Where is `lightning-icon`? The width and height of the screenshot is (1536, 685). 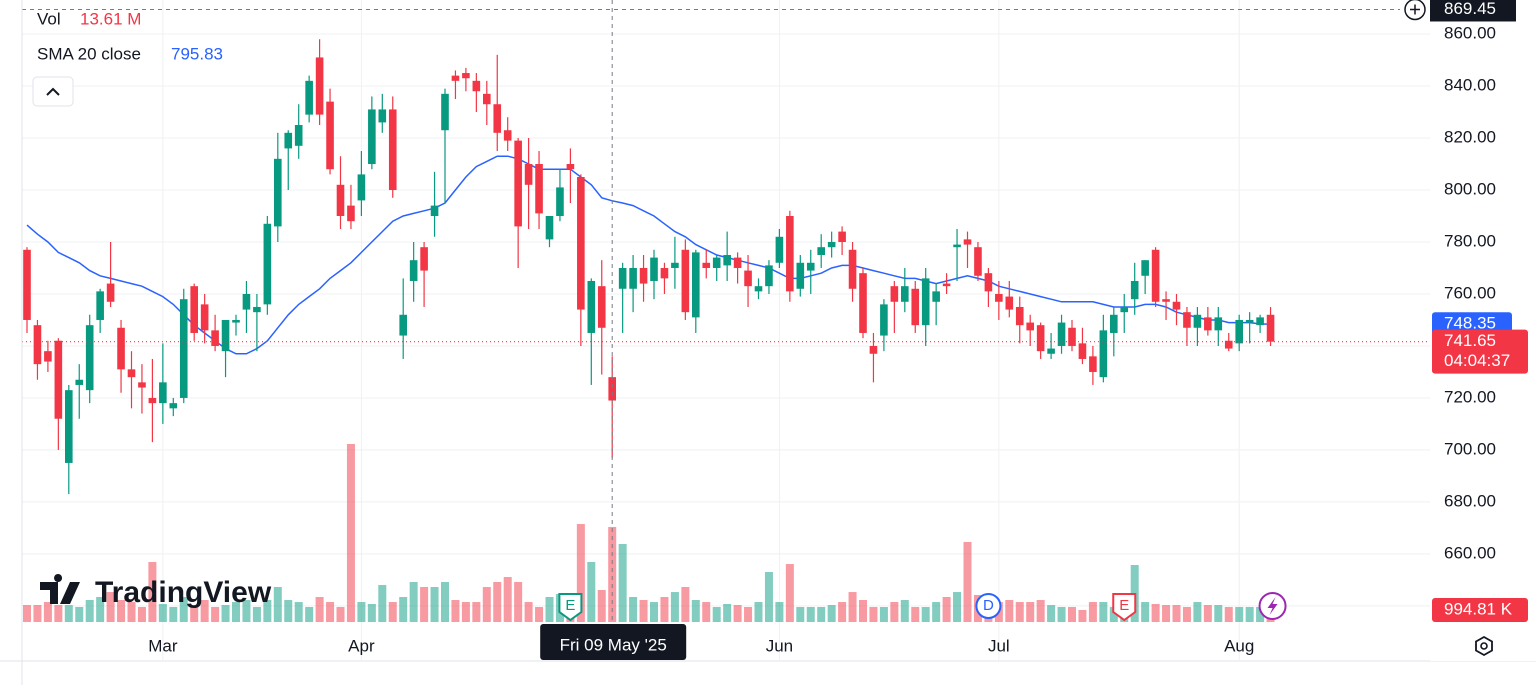 lightning-icon is located at coordinates (1272, 606).